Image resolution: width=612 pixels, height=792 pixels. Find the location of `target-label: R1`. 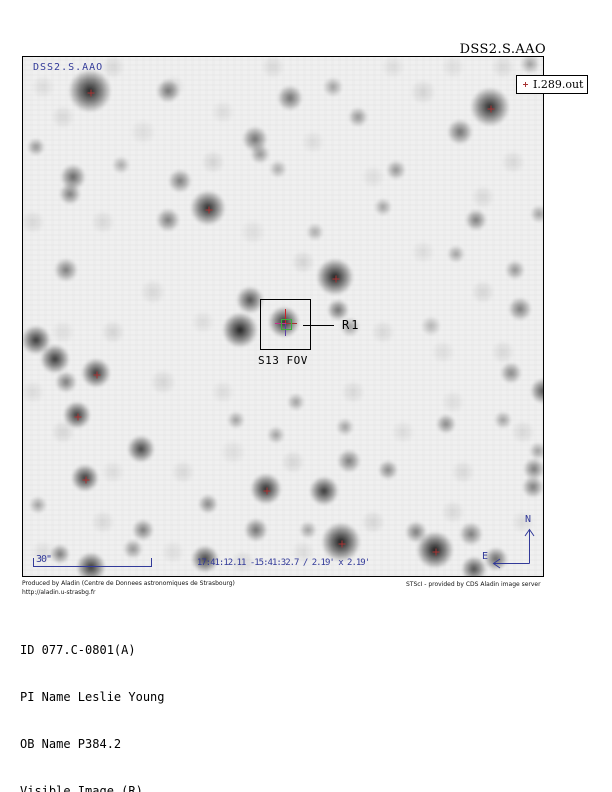

target-label: R1 is located at coordinates (351, 325).